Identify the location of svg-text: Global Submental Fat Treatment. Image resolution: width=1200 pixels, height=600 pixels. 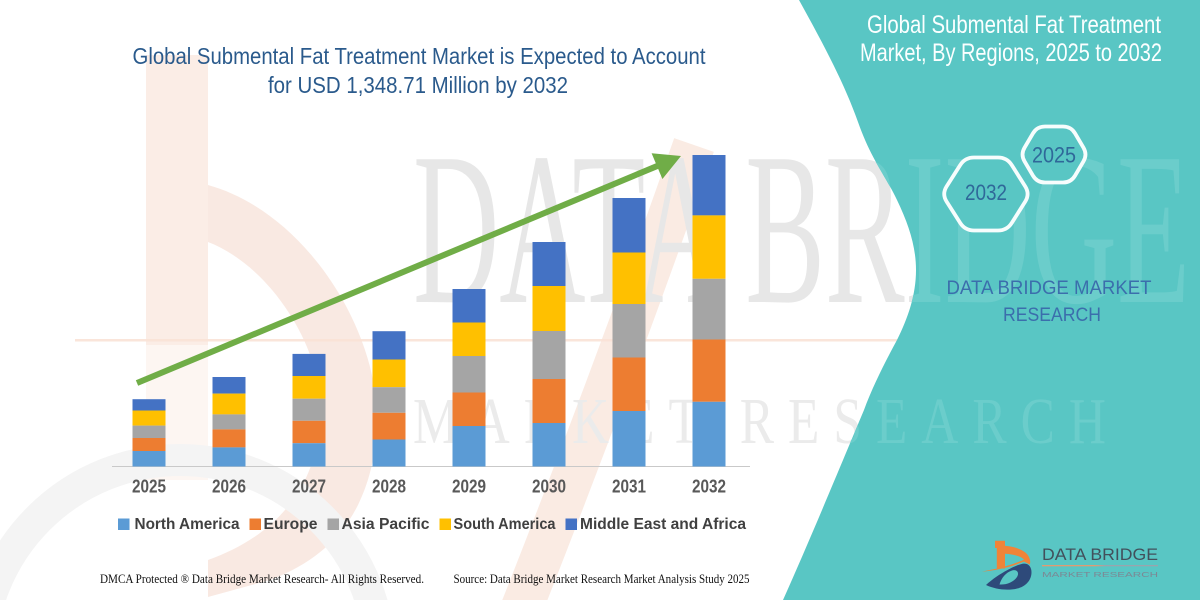
(1014, 25).